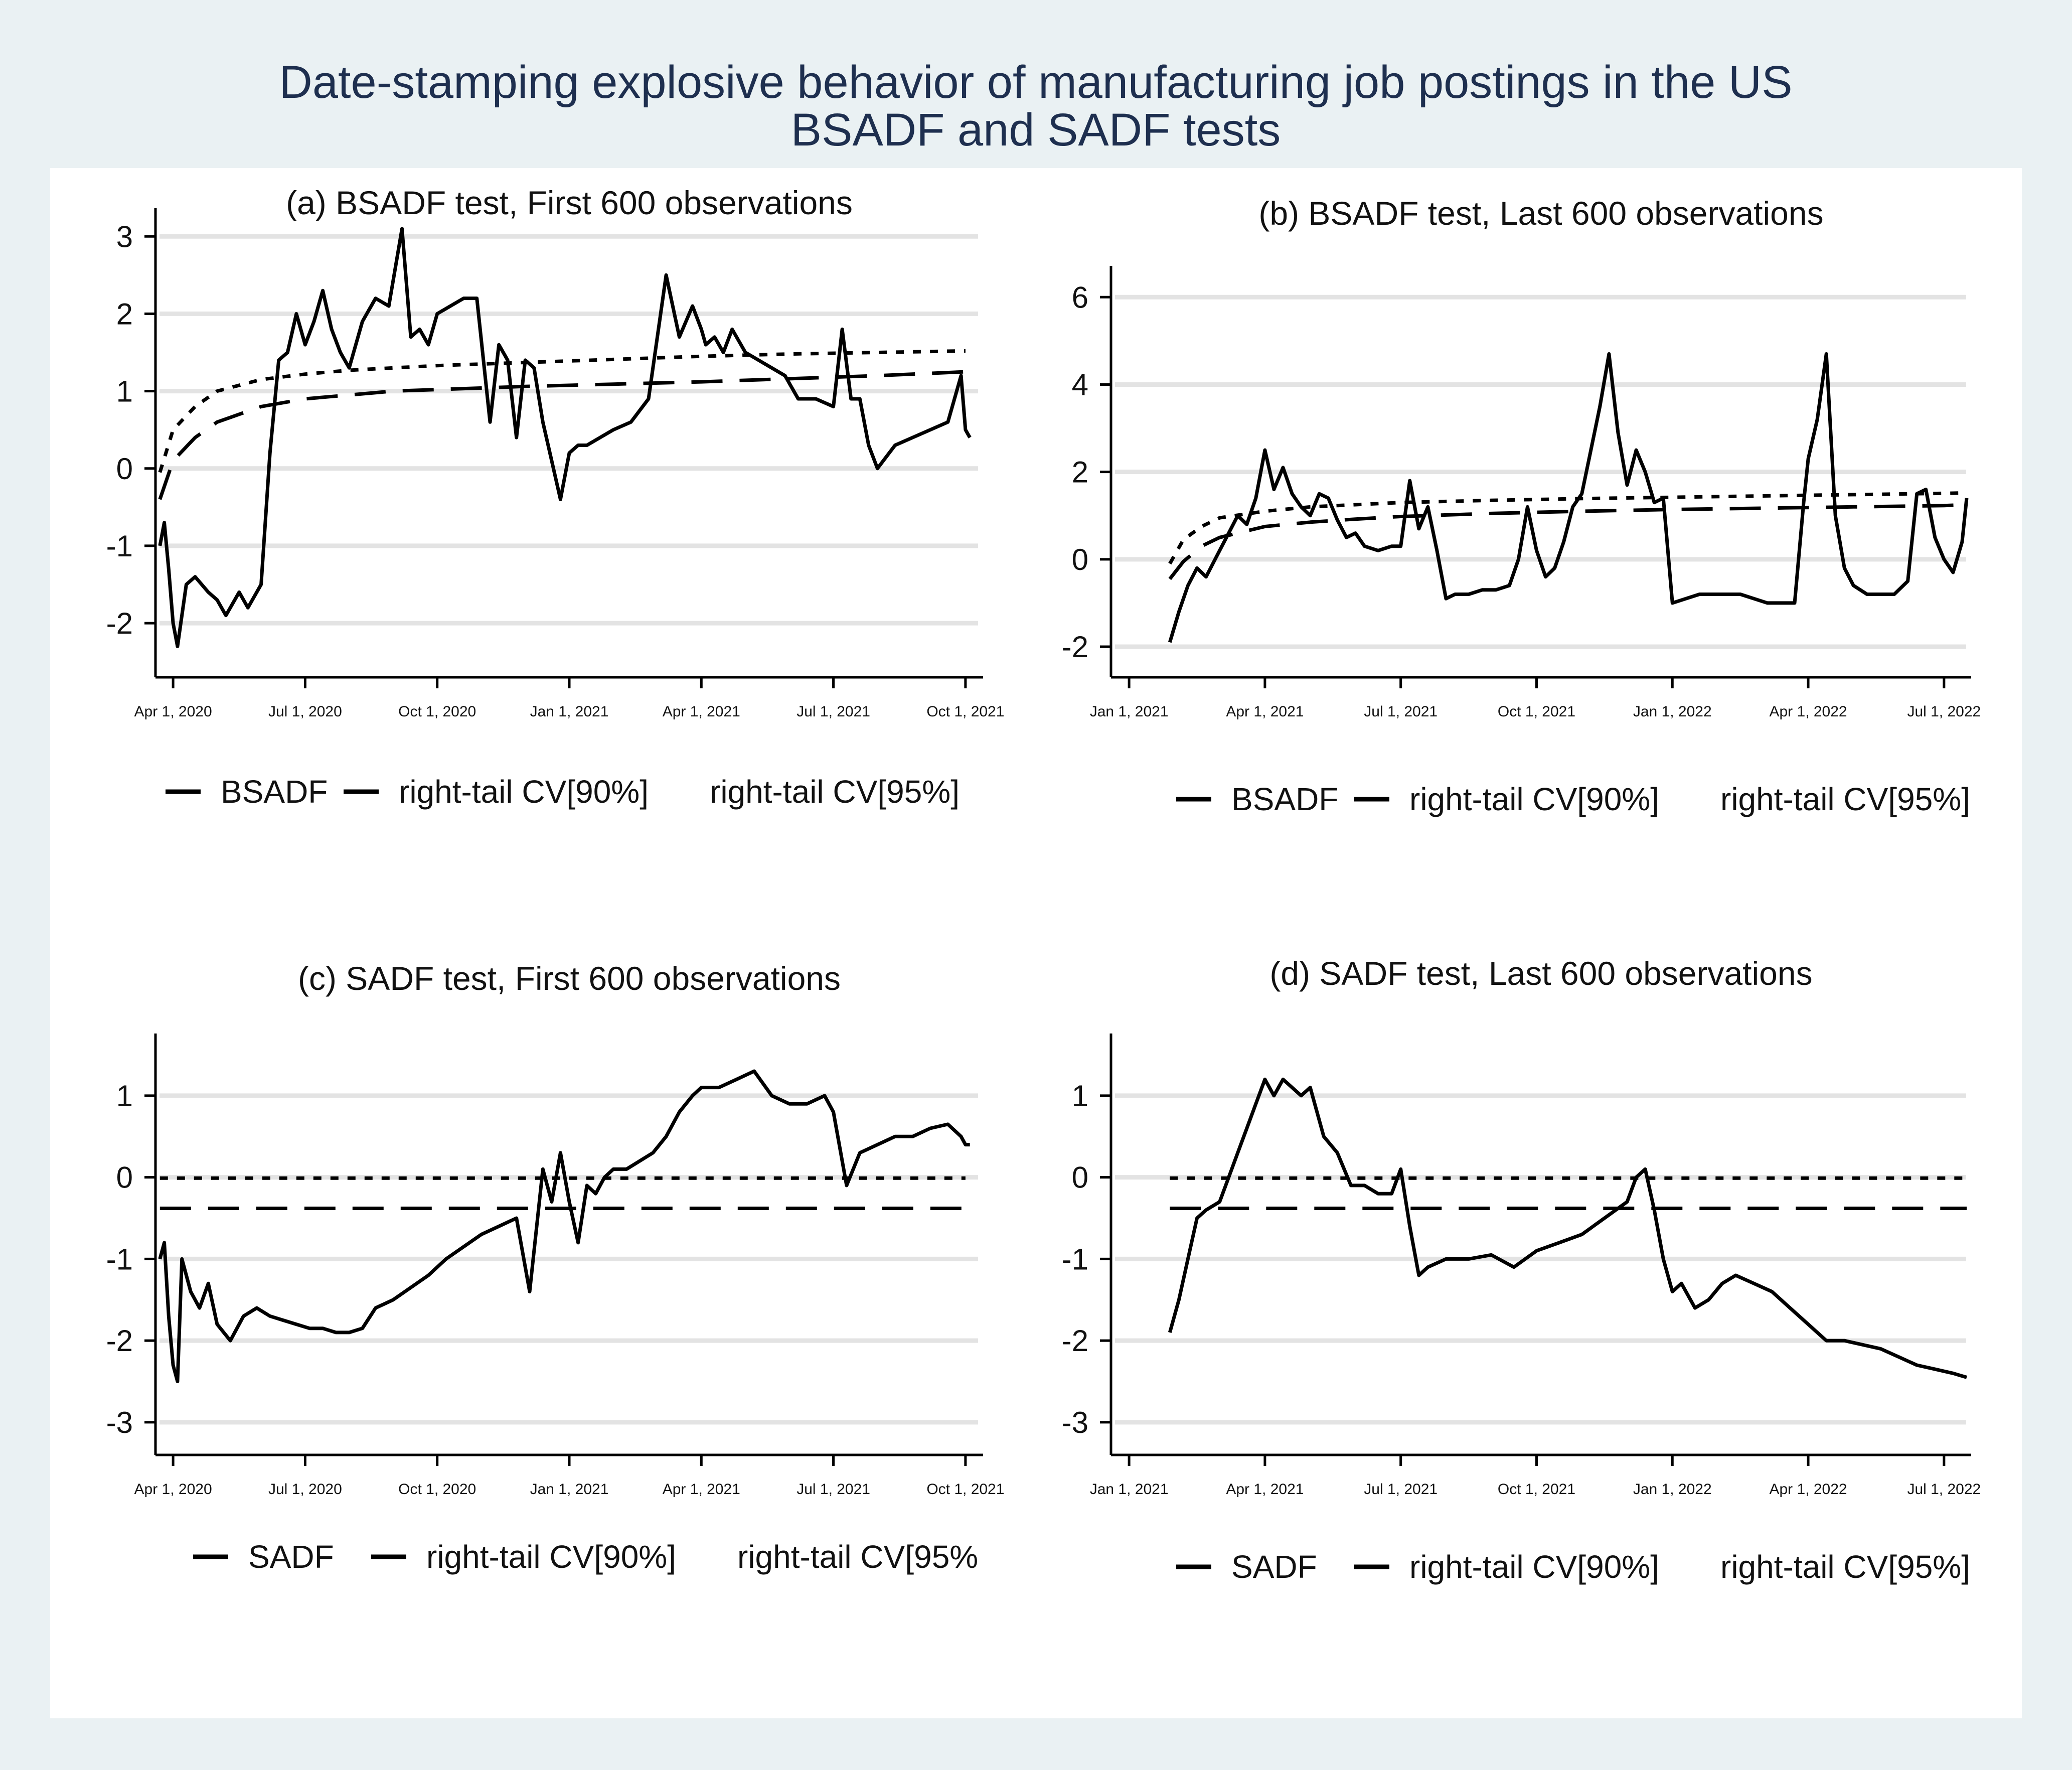 This screenshot has width=2072, height=1770. What do you see at coordinates (1080, 384) in the screenshot?
I see `y-tick-label: 4` at bounding box center [1080, 384].